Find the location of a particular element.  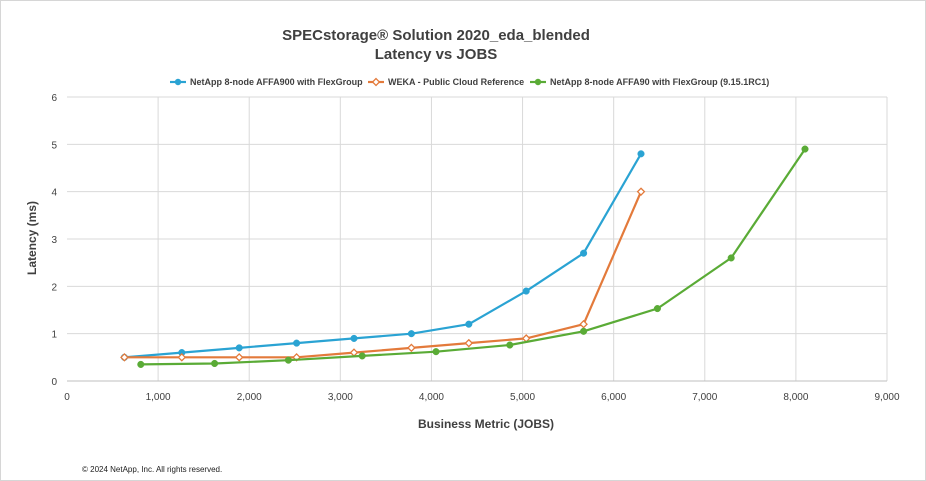

y-tick-label: 3 is located at coordinates (54, 240).